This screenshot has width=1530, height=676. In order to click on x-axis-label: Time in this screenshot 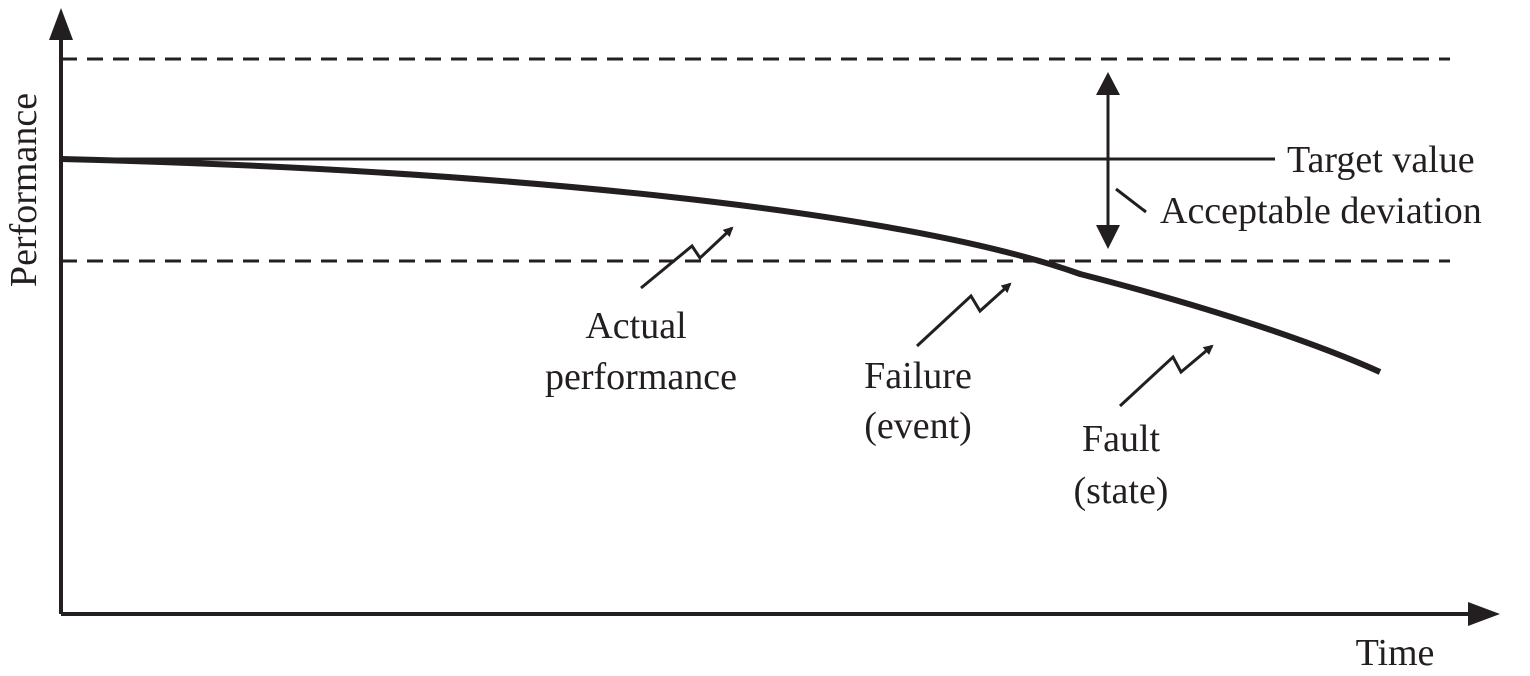, I will do `click(1395, 653)`.